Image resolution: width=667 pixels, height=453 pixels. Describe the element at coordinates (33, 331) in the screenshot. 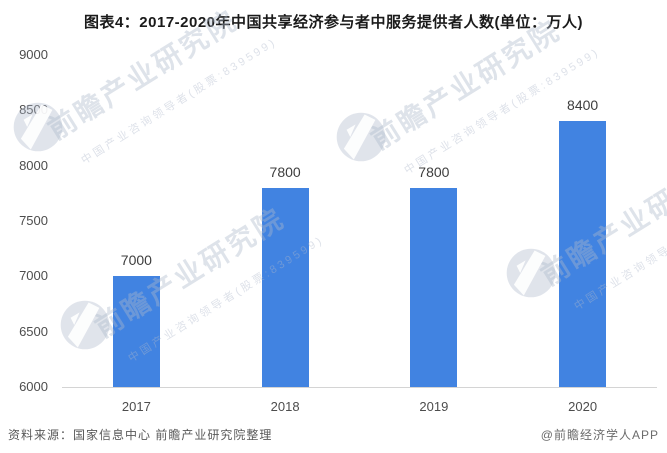

I see `y-axis-tick-6500: 6500` at that location.